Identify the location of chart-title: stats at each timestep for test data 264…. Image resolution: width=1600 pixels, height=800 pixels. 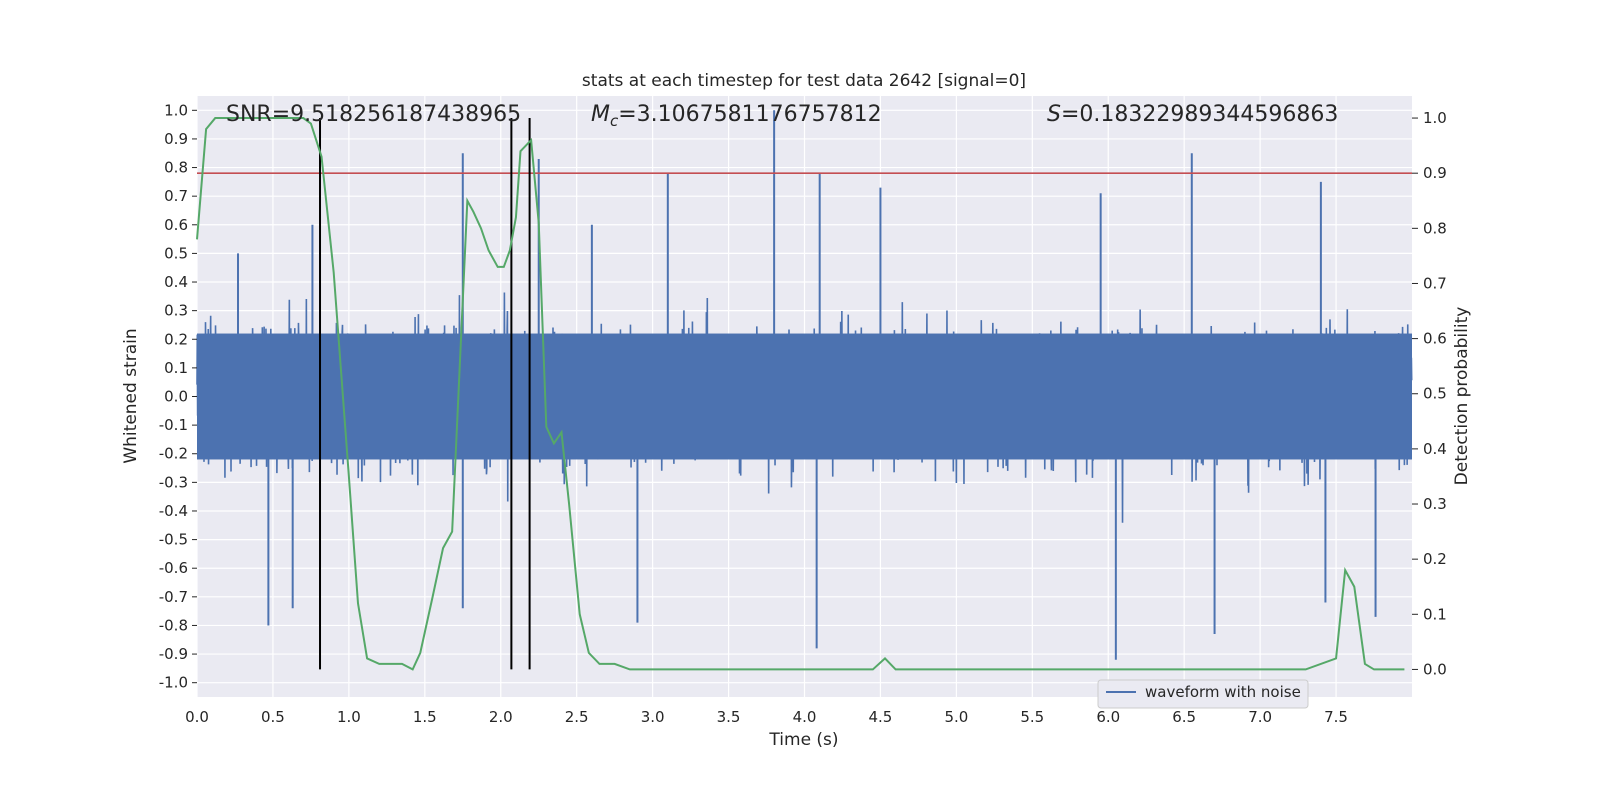
(804, 81).